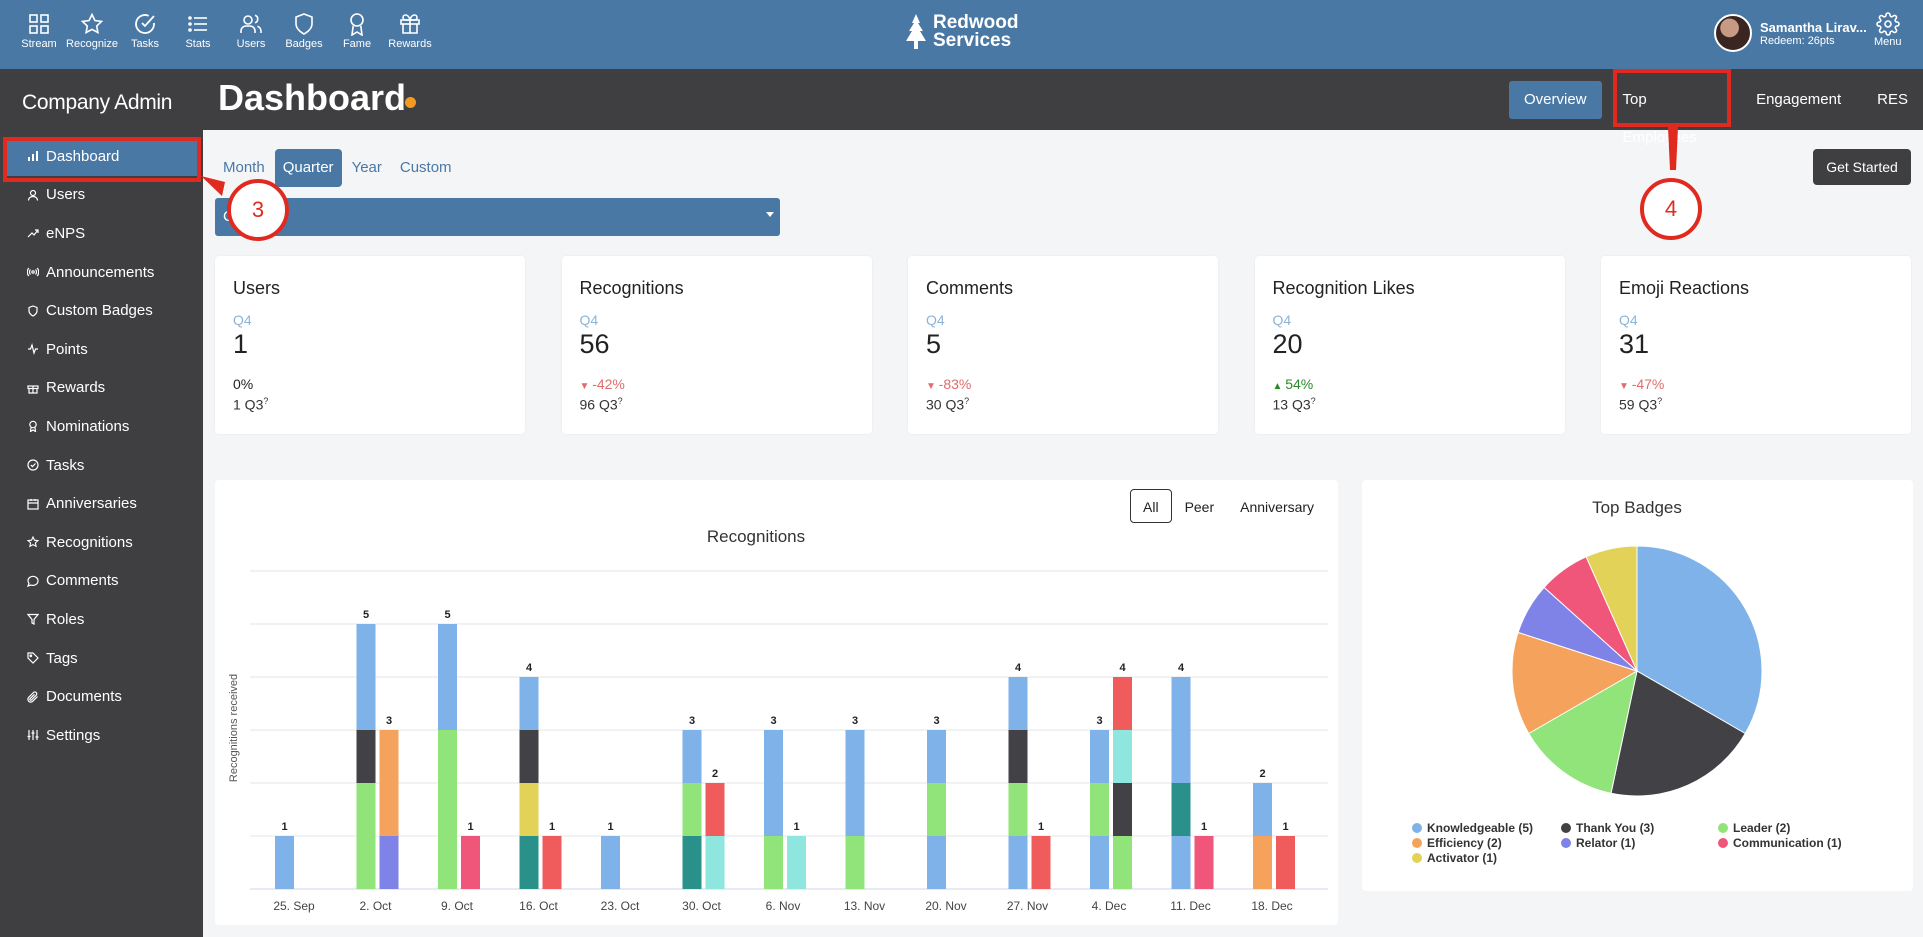 The height and width of the screenshot is (937, 1923). Describe the element at coordinates (1151, 506) in the screenshot. I see `filter-all-button: All` at that location.